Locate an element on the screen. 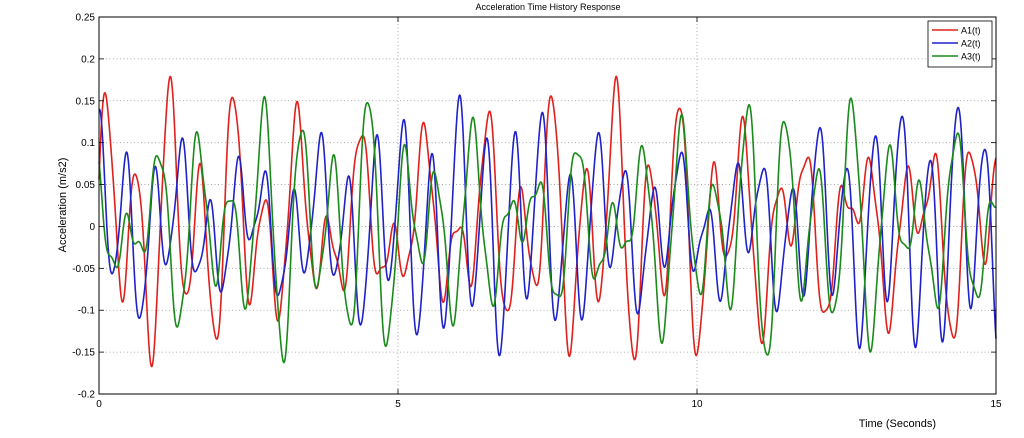  y-tick-label: 0.2 is located at coordinates (88, 59).